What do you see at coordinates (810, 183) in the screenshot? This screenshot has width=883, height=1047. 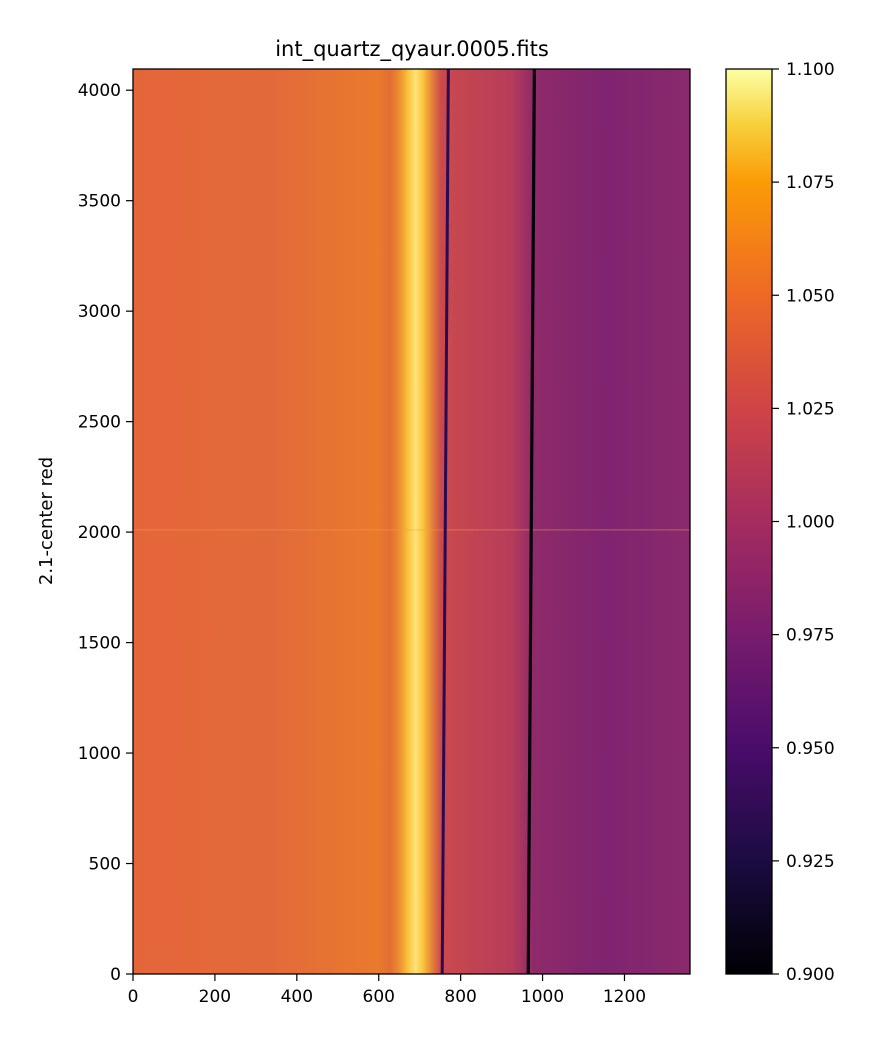 I see `colorbar-tick-label: 1.075` at bounding box center [810, 183].